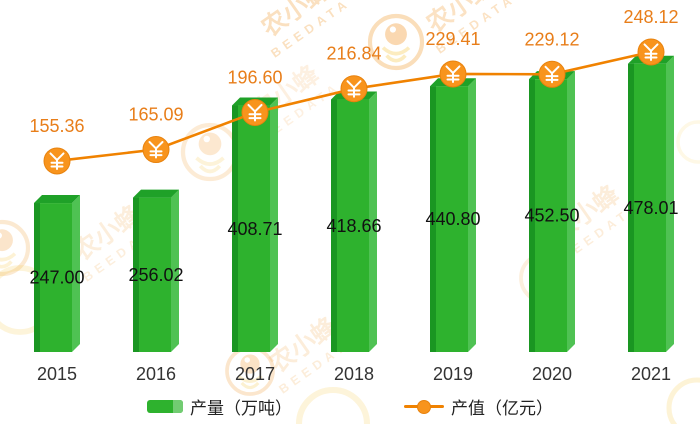 This screenshot has height=424, width=700. What do you see at coordinates (502, 408) in the screenshot?
I see `legend-label-value: 产值（亿元）` at bounding box center [502, 408].